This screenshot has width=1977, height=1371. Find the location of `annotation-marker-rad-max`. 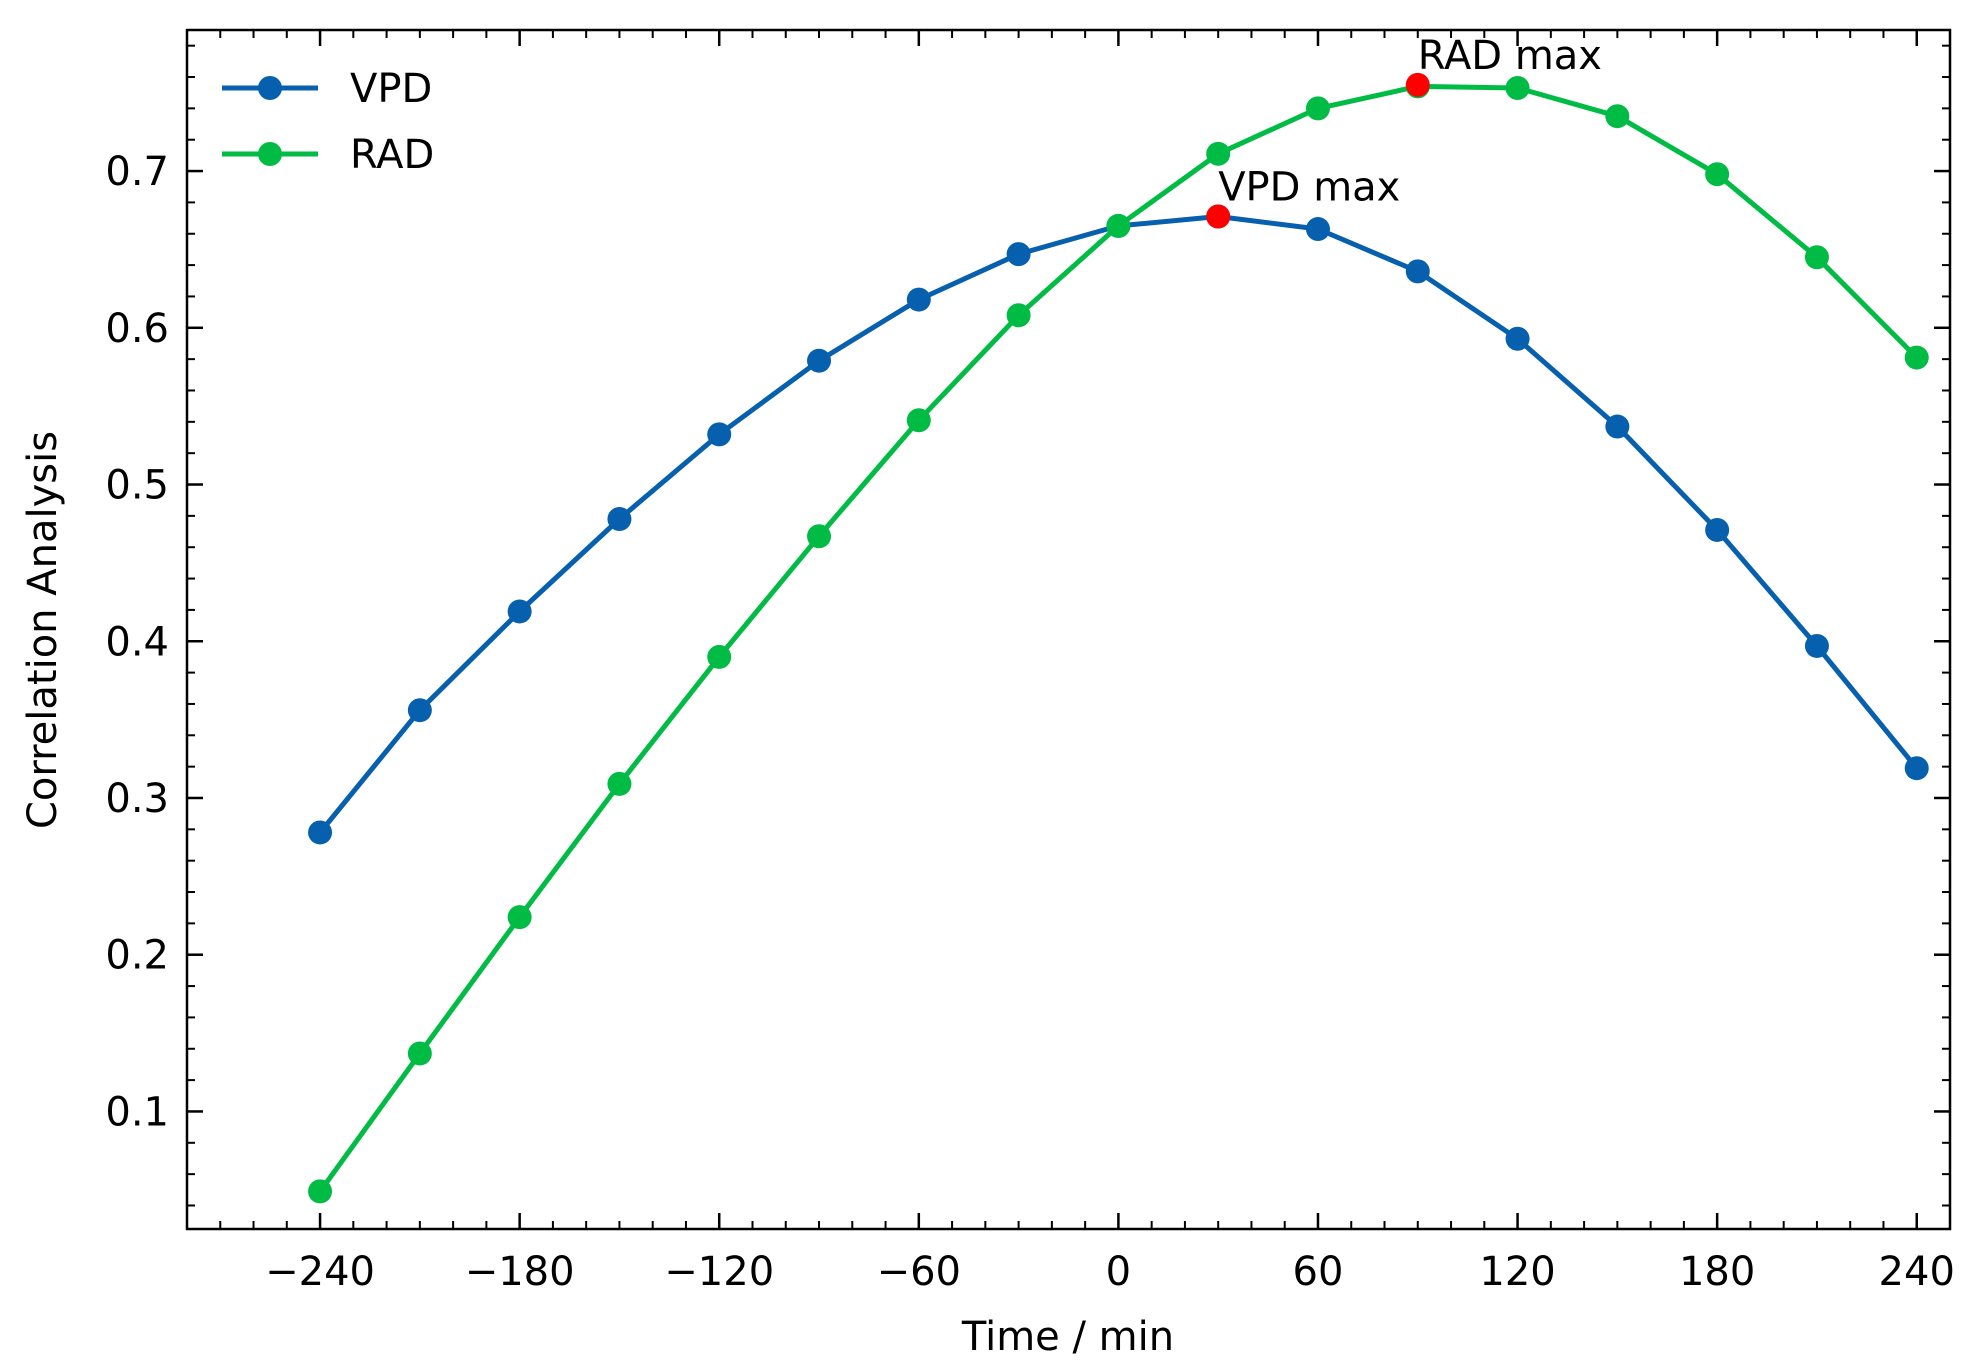

annotation-marker-rad-max is located at coordinates (1417, 84).